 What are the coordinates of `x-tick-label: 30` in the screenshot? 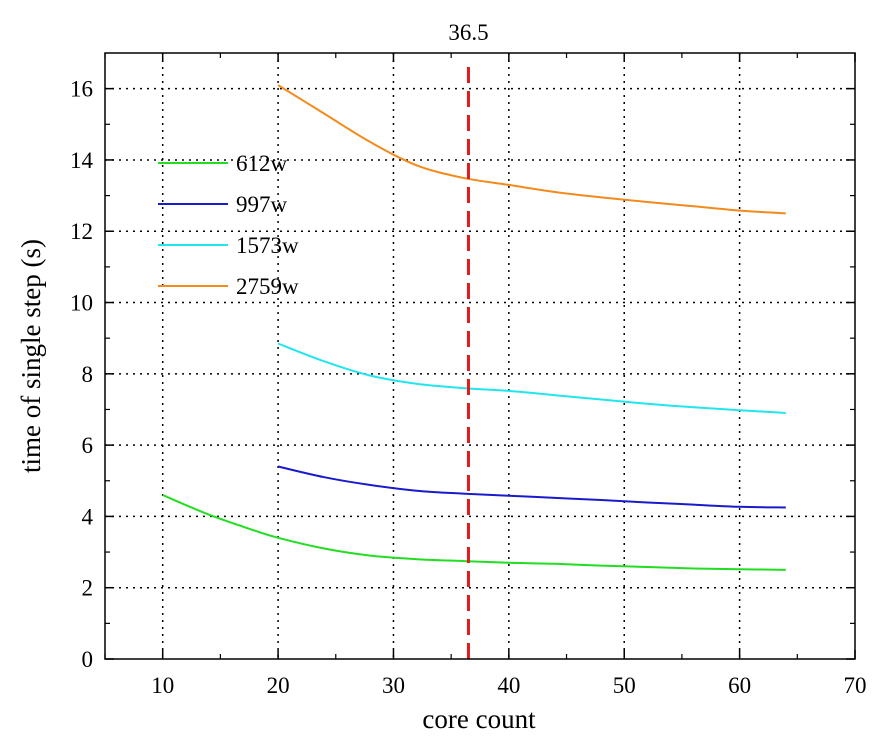 It's located at (393, 685).